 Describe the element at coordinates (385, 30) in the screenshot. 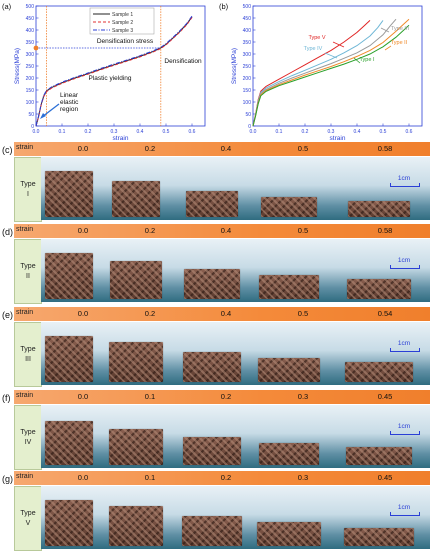

I see `label-arrow-iii` at that location.